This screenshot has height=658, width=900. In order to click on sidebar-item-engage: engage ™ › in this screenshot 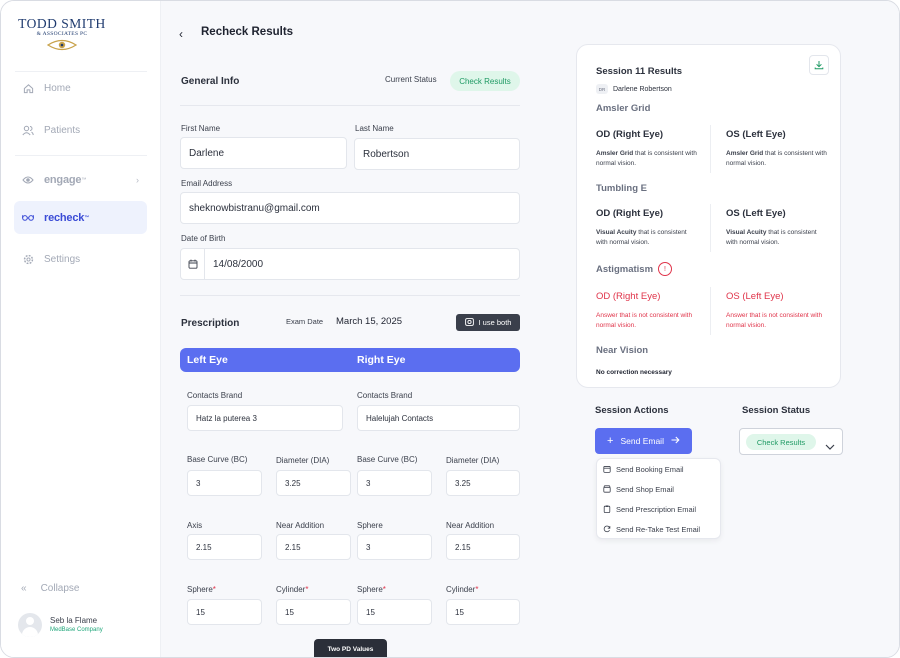, I will do `click(80, 179)`.